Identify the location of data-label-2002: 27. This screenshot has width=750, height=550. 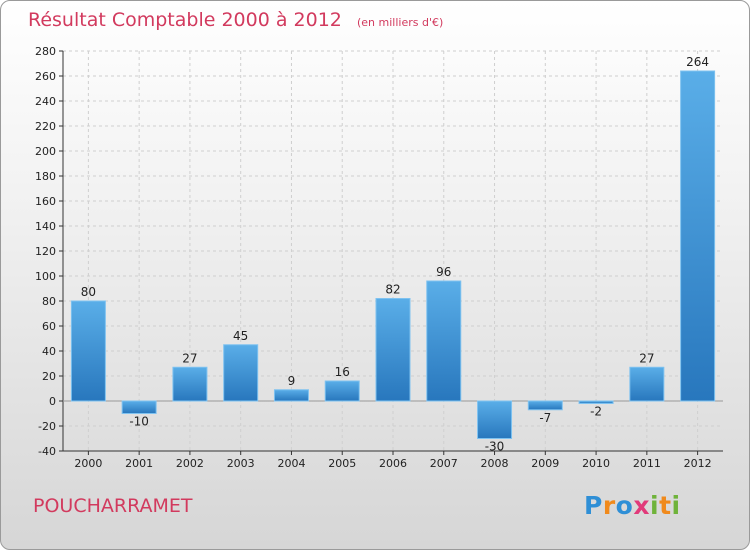
(189, 358).